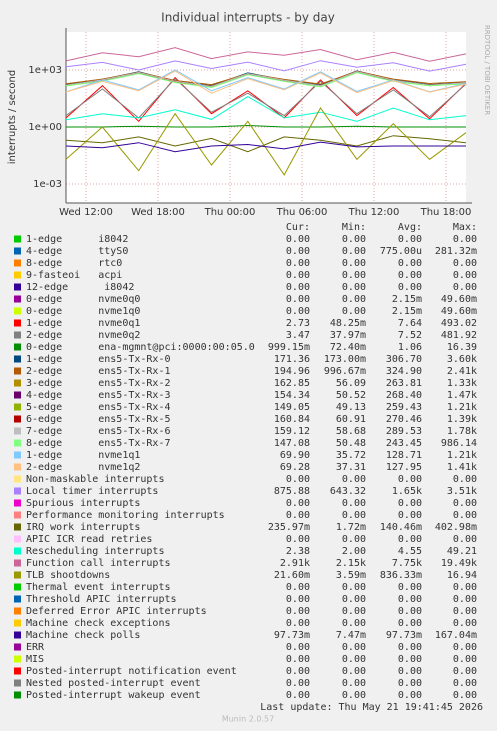  What do you see at coordinates (462, 395) in the screenshot?
I see `legend-max: 1.47k` at bounding box center [462, 395].